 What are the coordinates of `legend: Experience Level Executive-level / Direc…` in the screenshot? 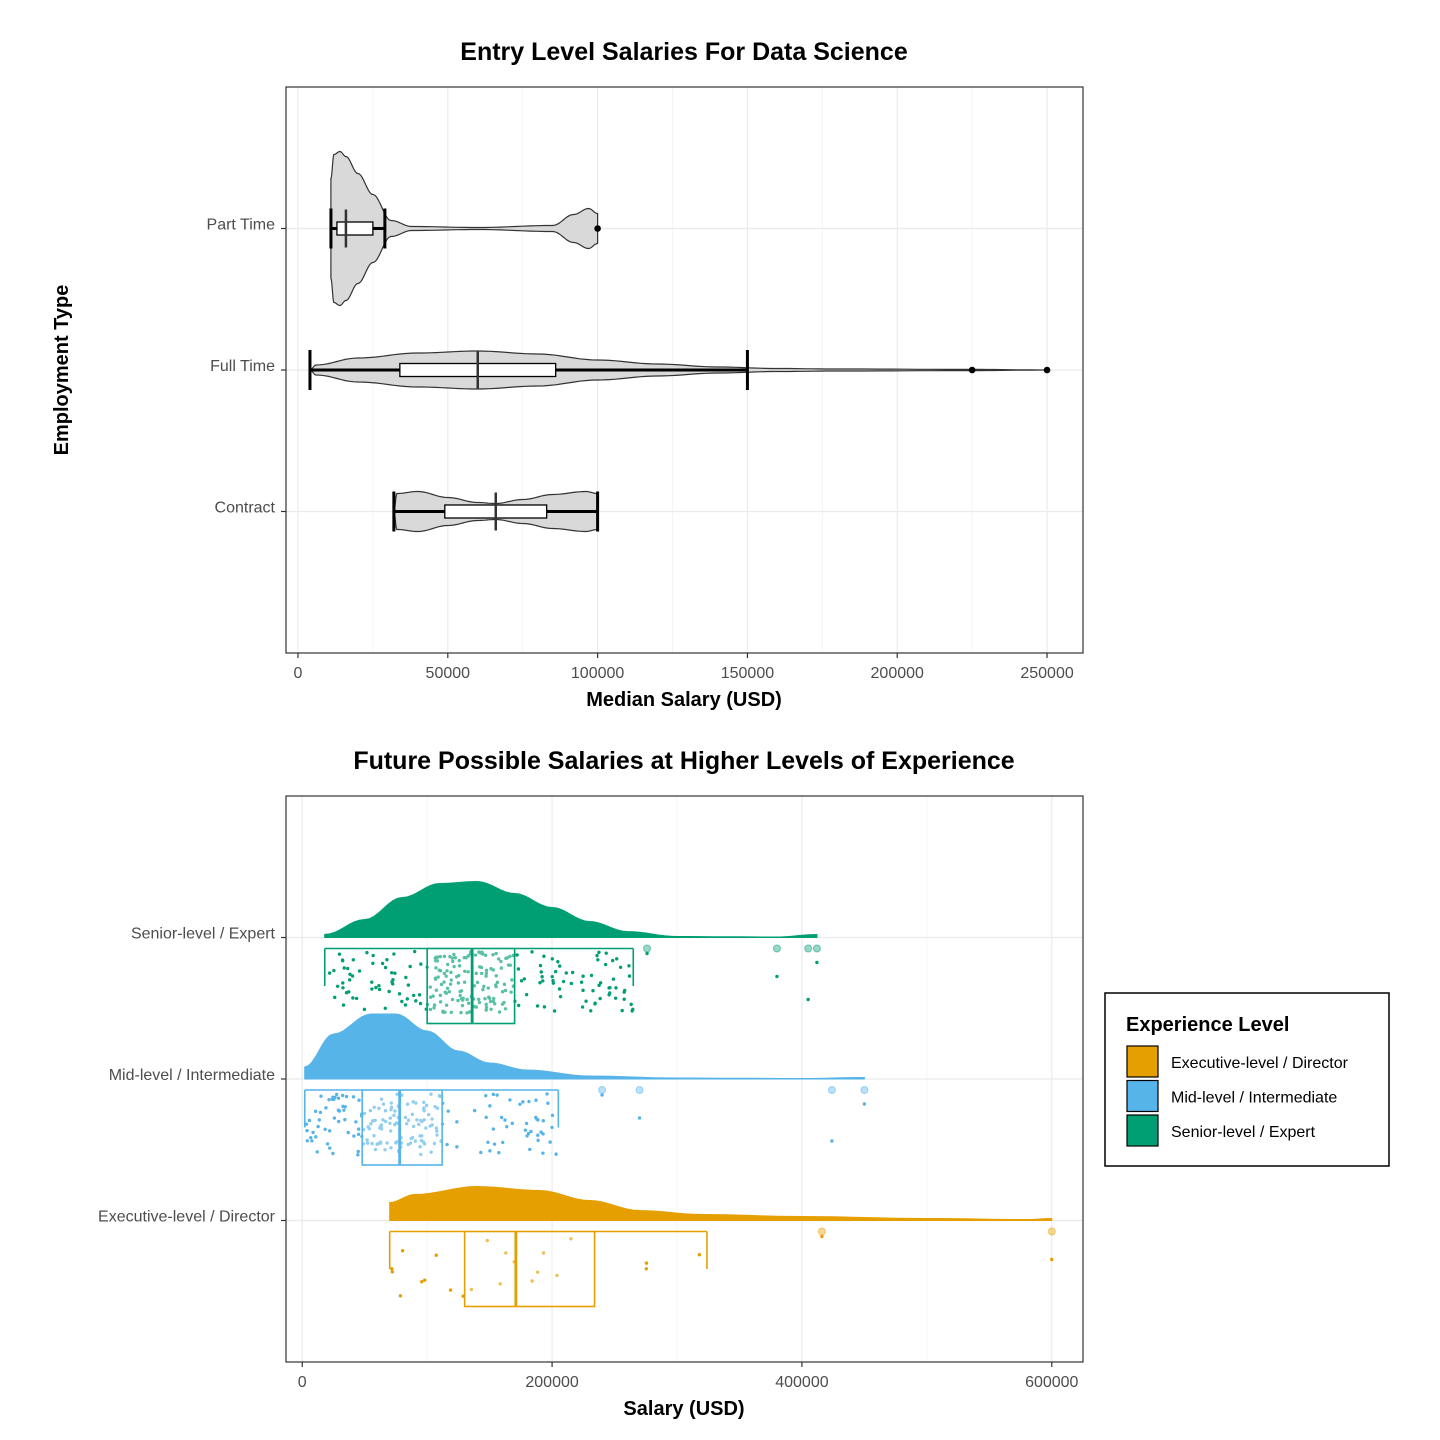 It's located at (1247, 1079).